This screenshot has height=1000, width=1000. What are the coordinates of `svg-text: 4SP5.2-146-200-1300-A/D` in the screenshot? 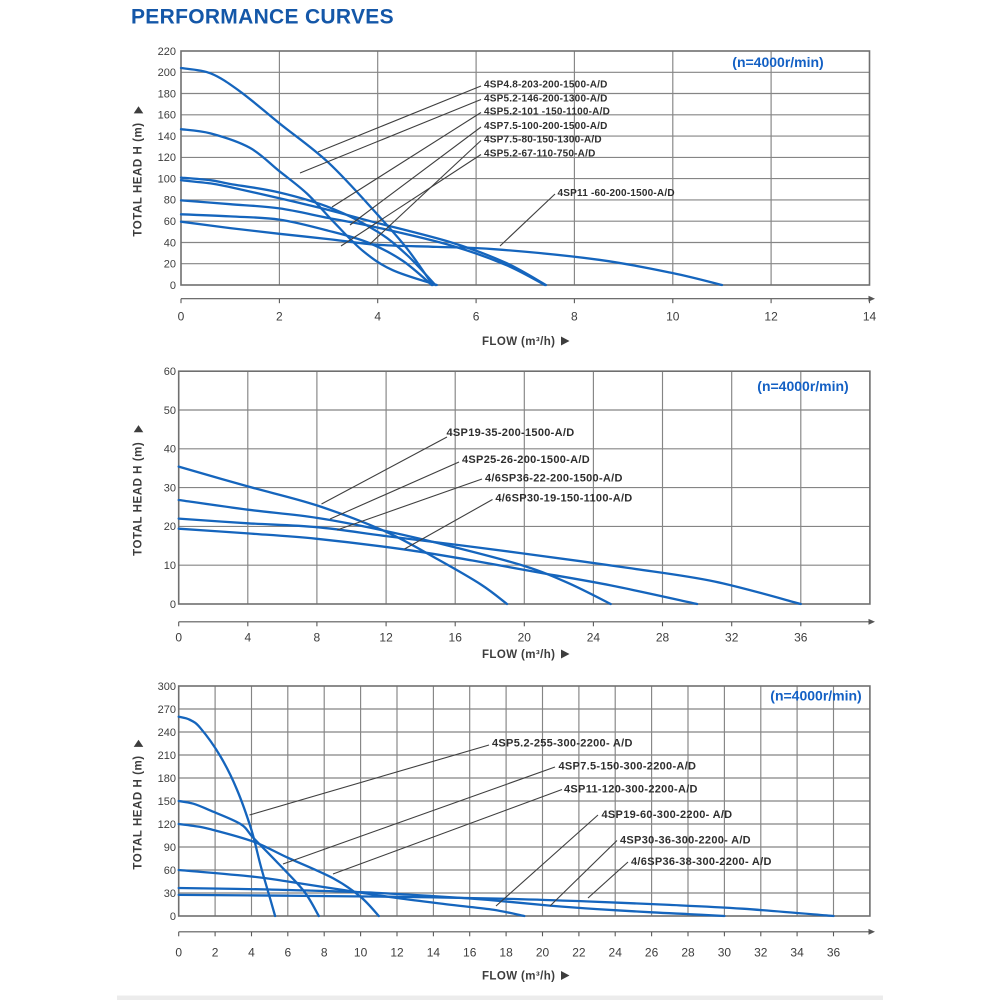 It's located at (546, 99).